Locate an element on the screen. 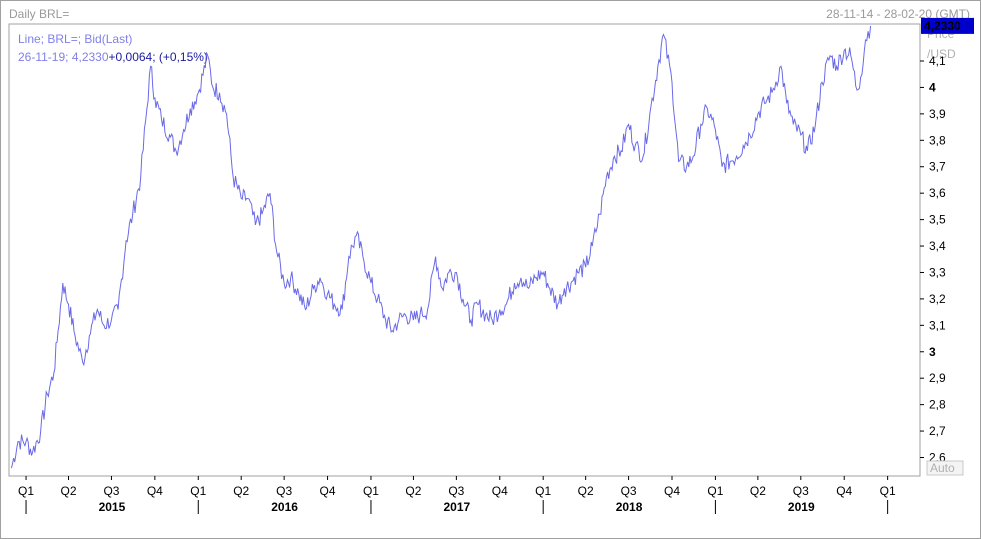 The width and height of the screenshot is (981, 539). y-tick-label: 3 is located at coordinates (932, 352).